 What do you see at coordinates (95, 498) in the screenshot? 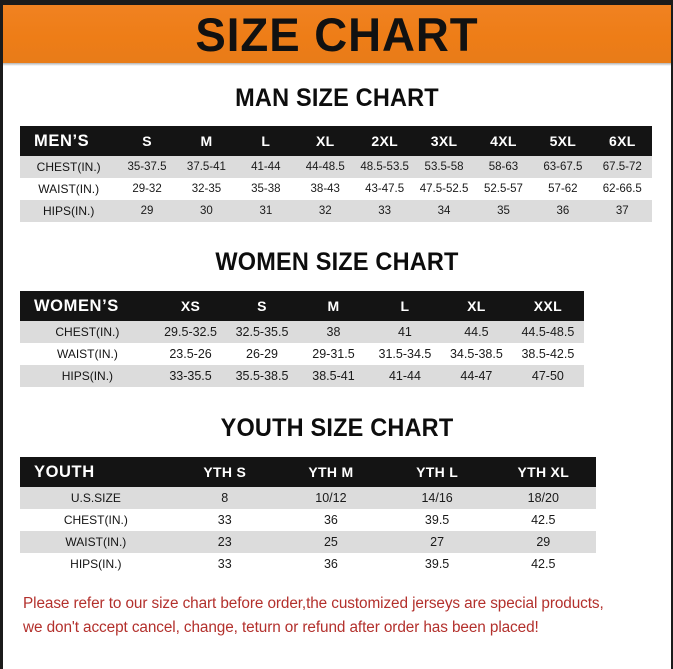
I see `row-label: U.S.SIZE` at bounding box center [95, 498].